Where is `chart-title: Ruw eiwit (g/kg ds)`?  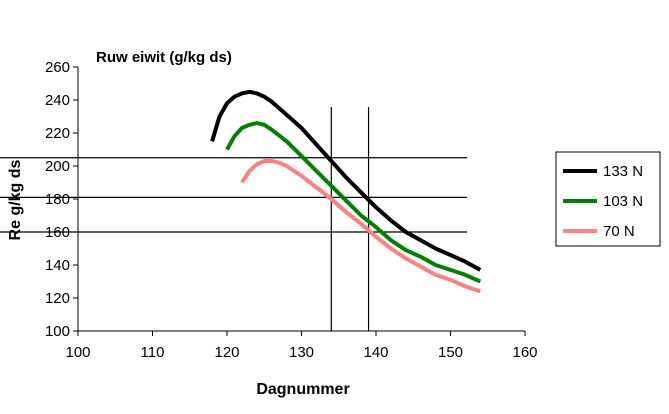 chart-title: Ruw eiwit (g/kg ds) is located at coordinates (164, 57).